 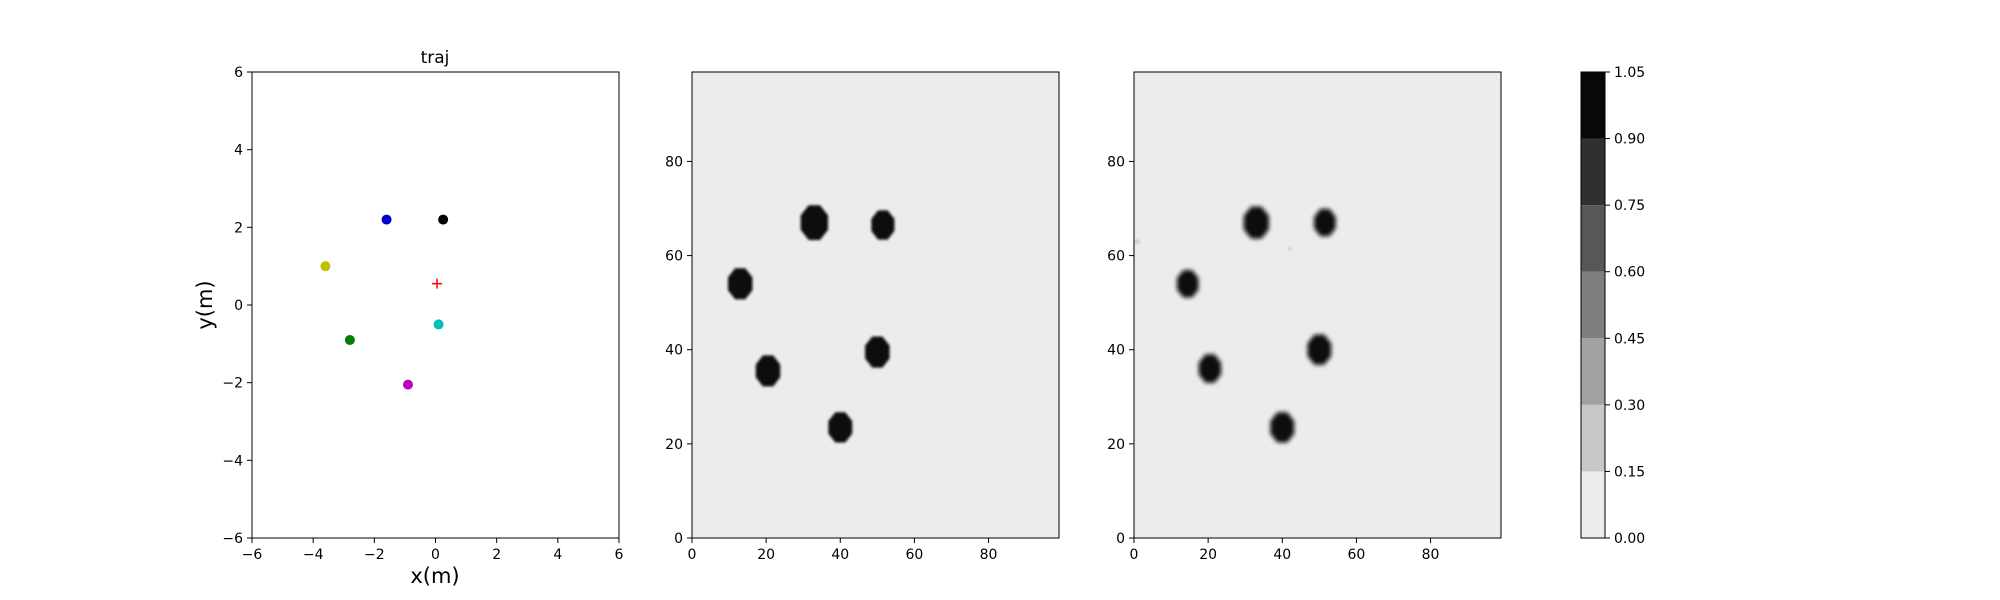 I want to click on heatmap-2-x-tick-label: 0, so click(x=1134, y=555).